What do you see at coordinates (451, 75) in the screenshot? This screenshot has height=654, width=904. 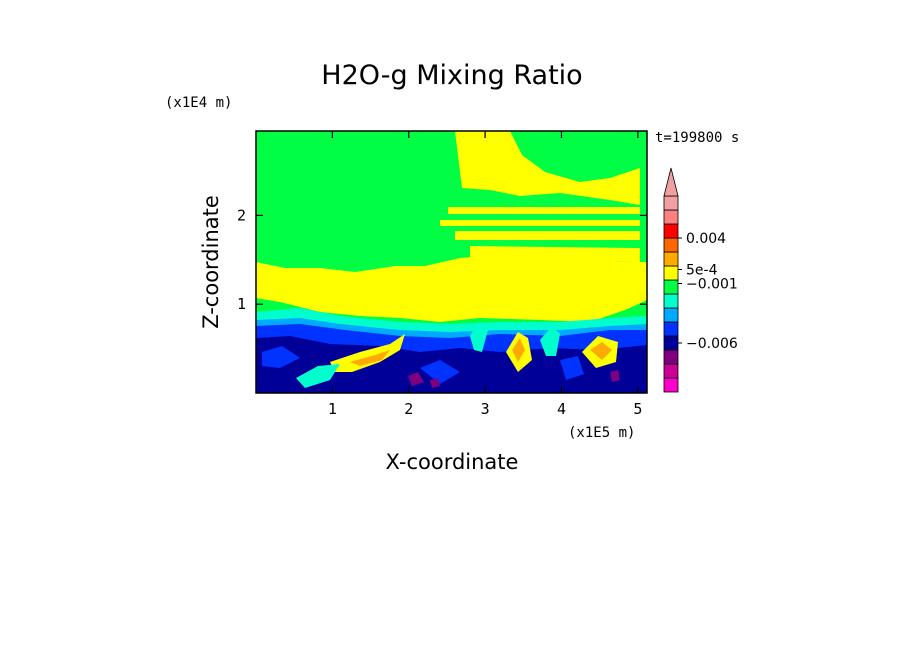 I see `chart-title: H2O-g Mixing Ratio` at bounding box center [451, 75].